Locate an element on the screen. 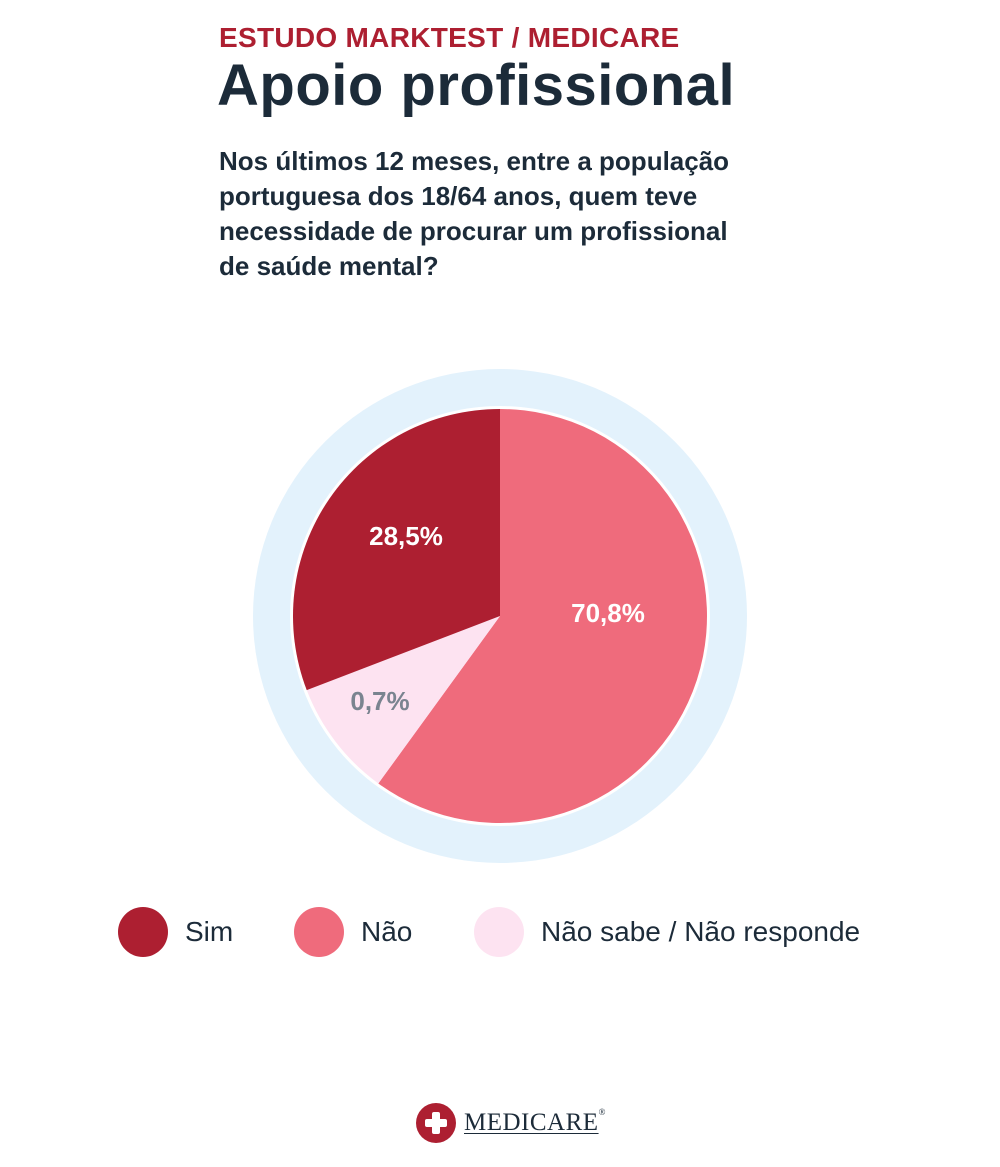 The height and width of the screenshot is (1167, 1000). kicker: ESTUDO MARKTEST / MEDICARE is located at coordinates (449, 37).